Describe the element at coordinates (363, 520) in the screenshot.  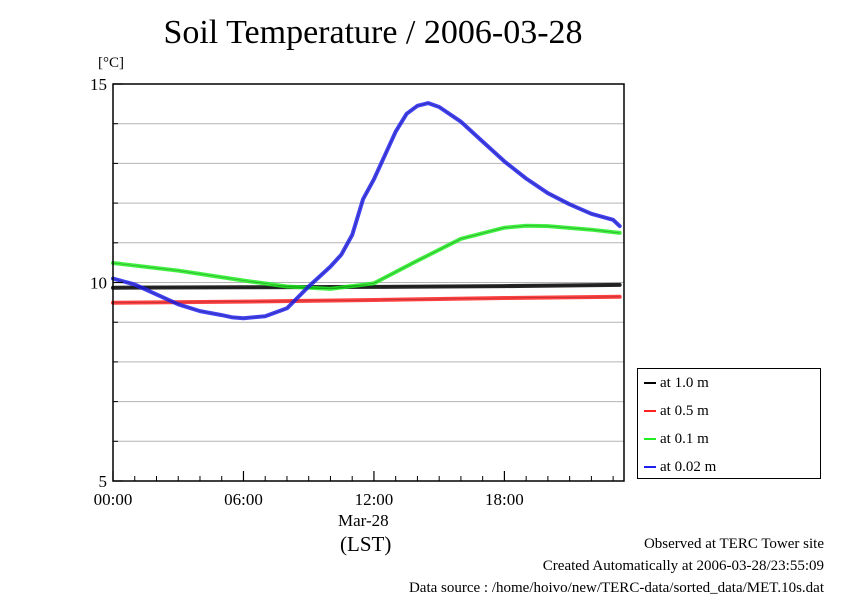
I see `x-axis-date-label: Mar-28` at that location.